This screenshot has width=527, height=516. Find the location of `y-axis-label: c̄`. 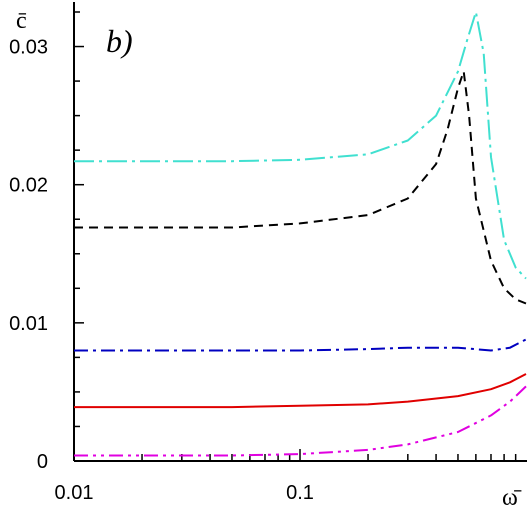

y-axis-label: c̄ is located at coordinates (21, 21).